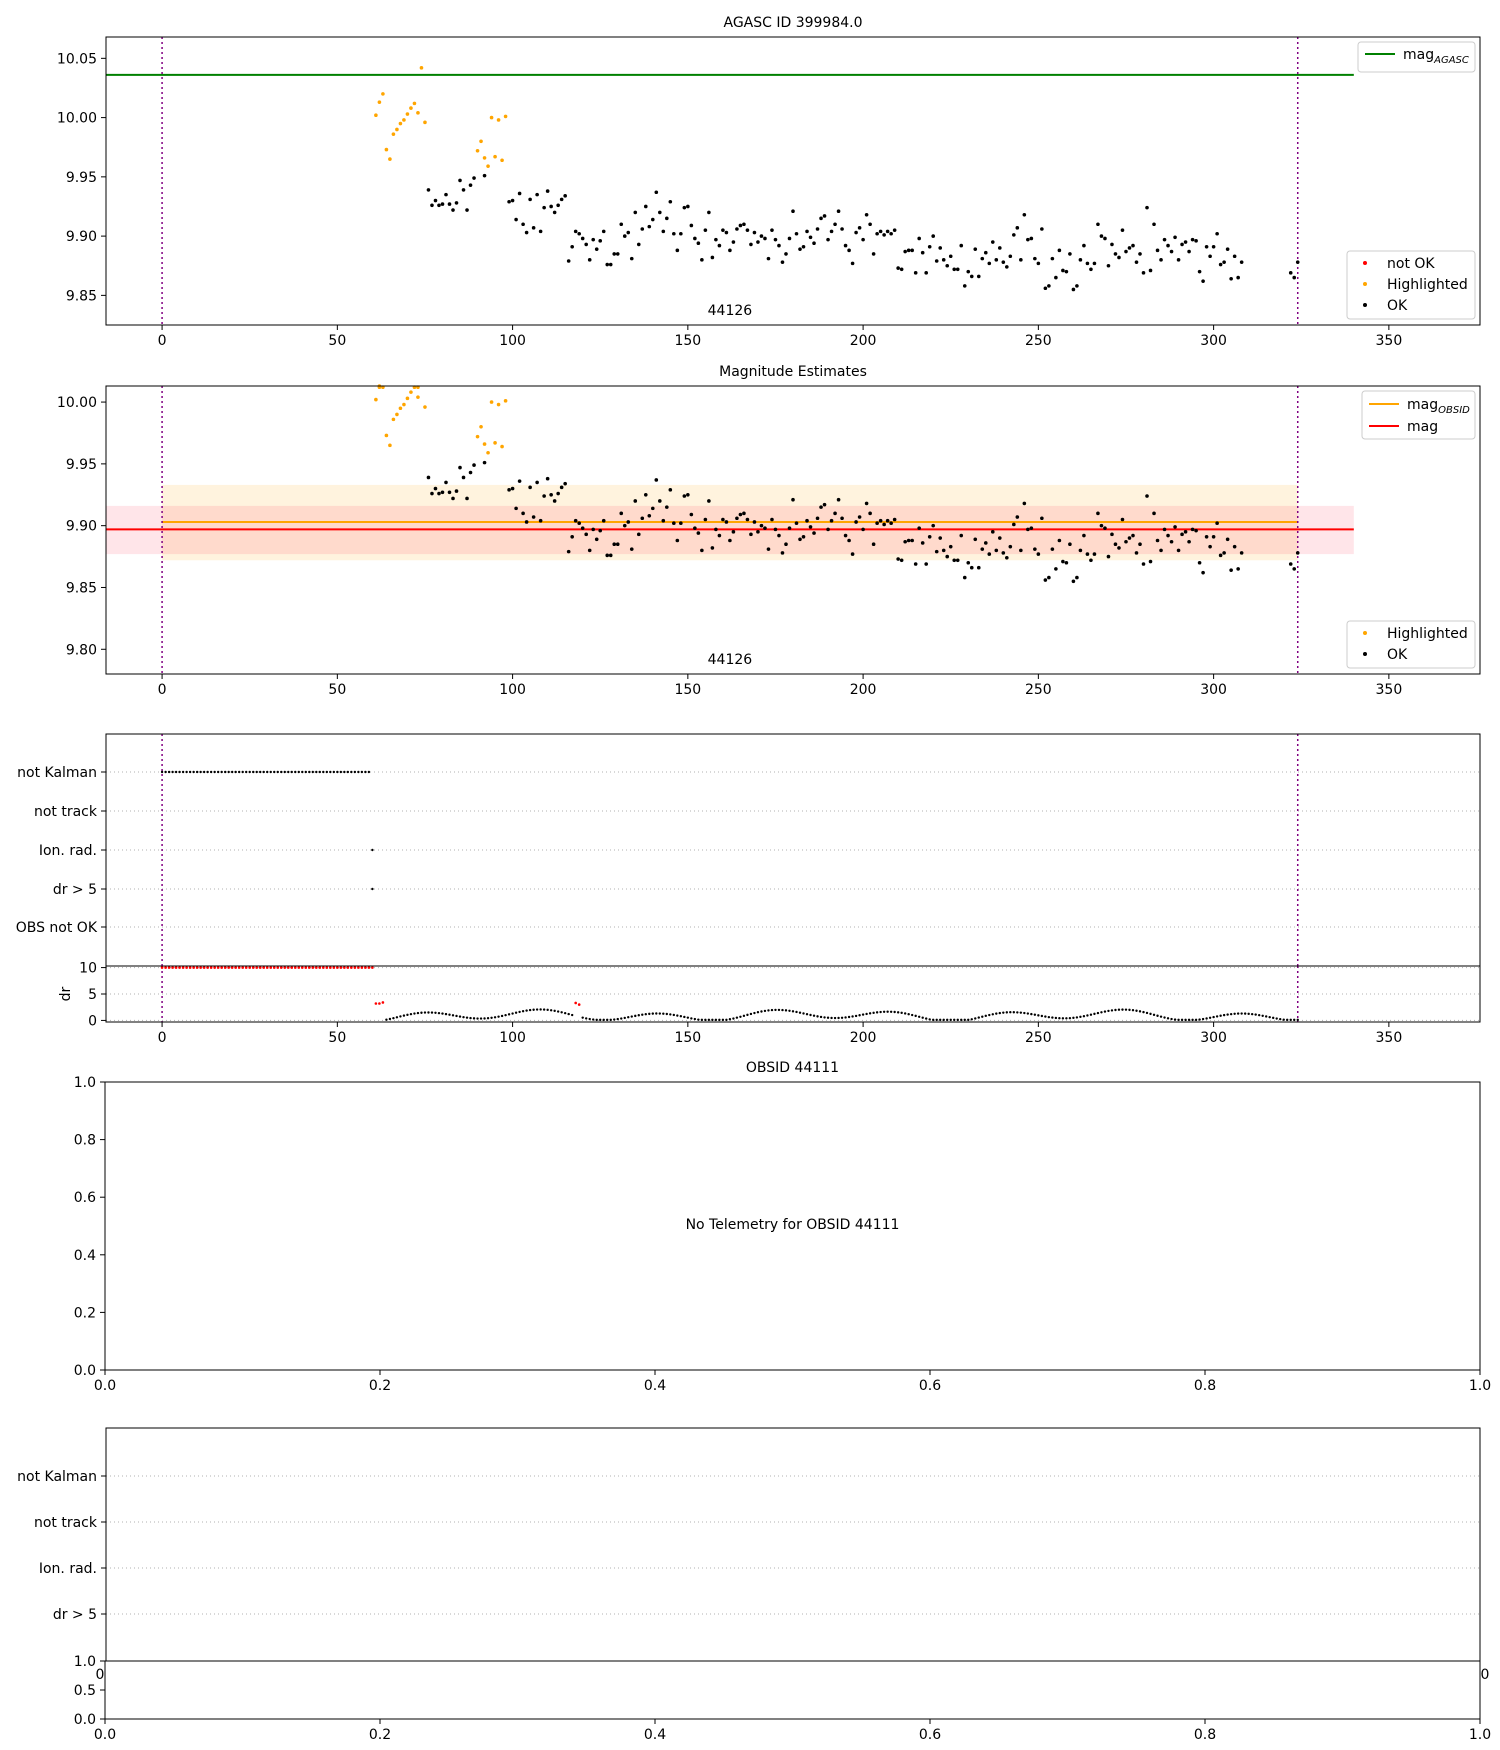 The width and height of the screenshot is (1500, 1750). What do you see at coordinates (793, 1544) in the screenshot?
I see `axes-frame` at bounding box center [793, 1544].